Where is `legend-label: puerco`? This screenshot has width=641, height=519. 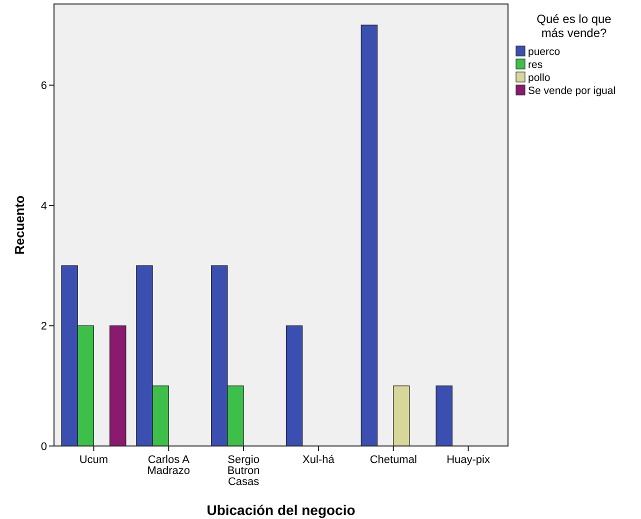
legend-label: puerco is located at coordinates (544, 52).